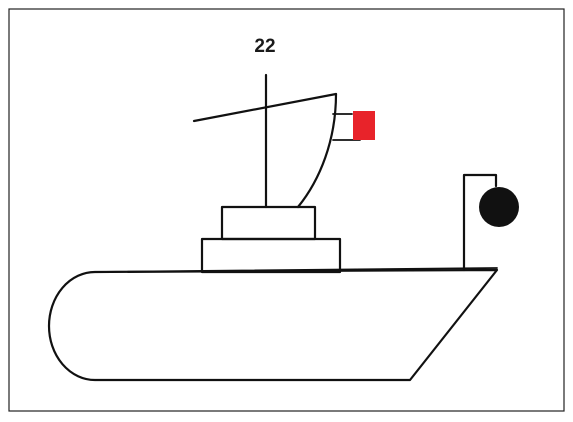  I want to click on signal-pole, so click(480, 222).